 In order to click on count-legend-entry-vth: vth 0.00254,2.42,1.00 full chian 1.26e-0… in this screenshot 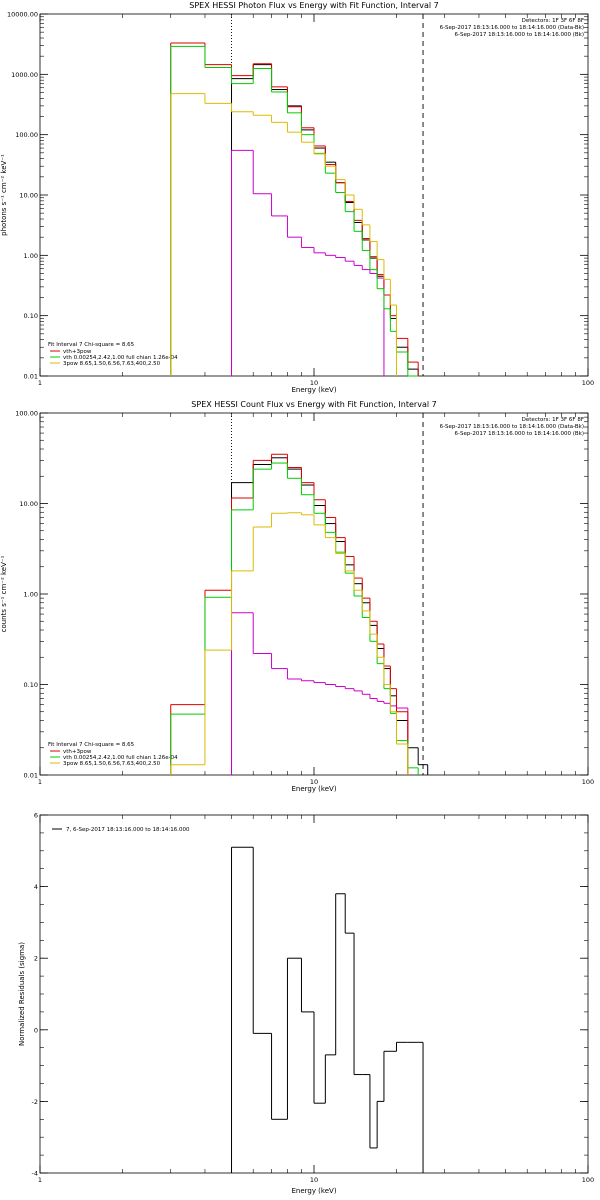, I will do `click(114, 758)`.